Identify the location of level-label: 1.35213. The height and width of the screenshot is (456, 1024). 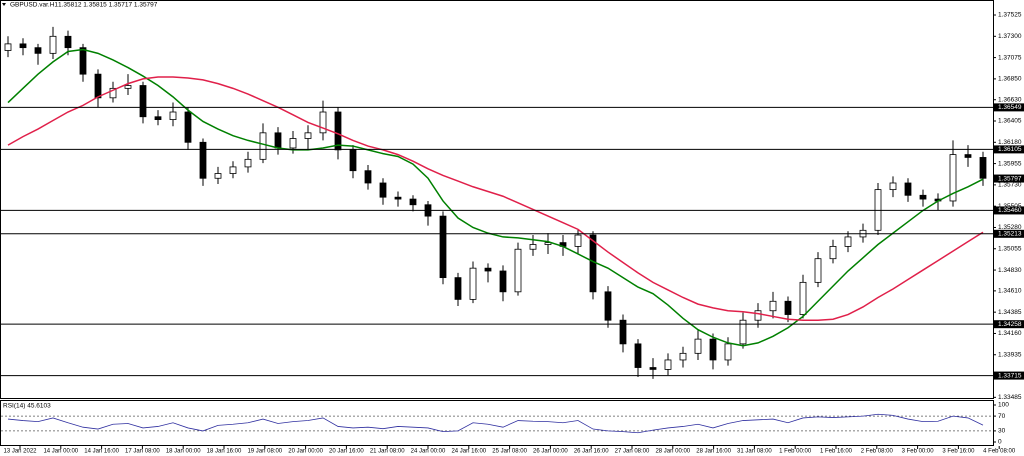
(1010, 234).